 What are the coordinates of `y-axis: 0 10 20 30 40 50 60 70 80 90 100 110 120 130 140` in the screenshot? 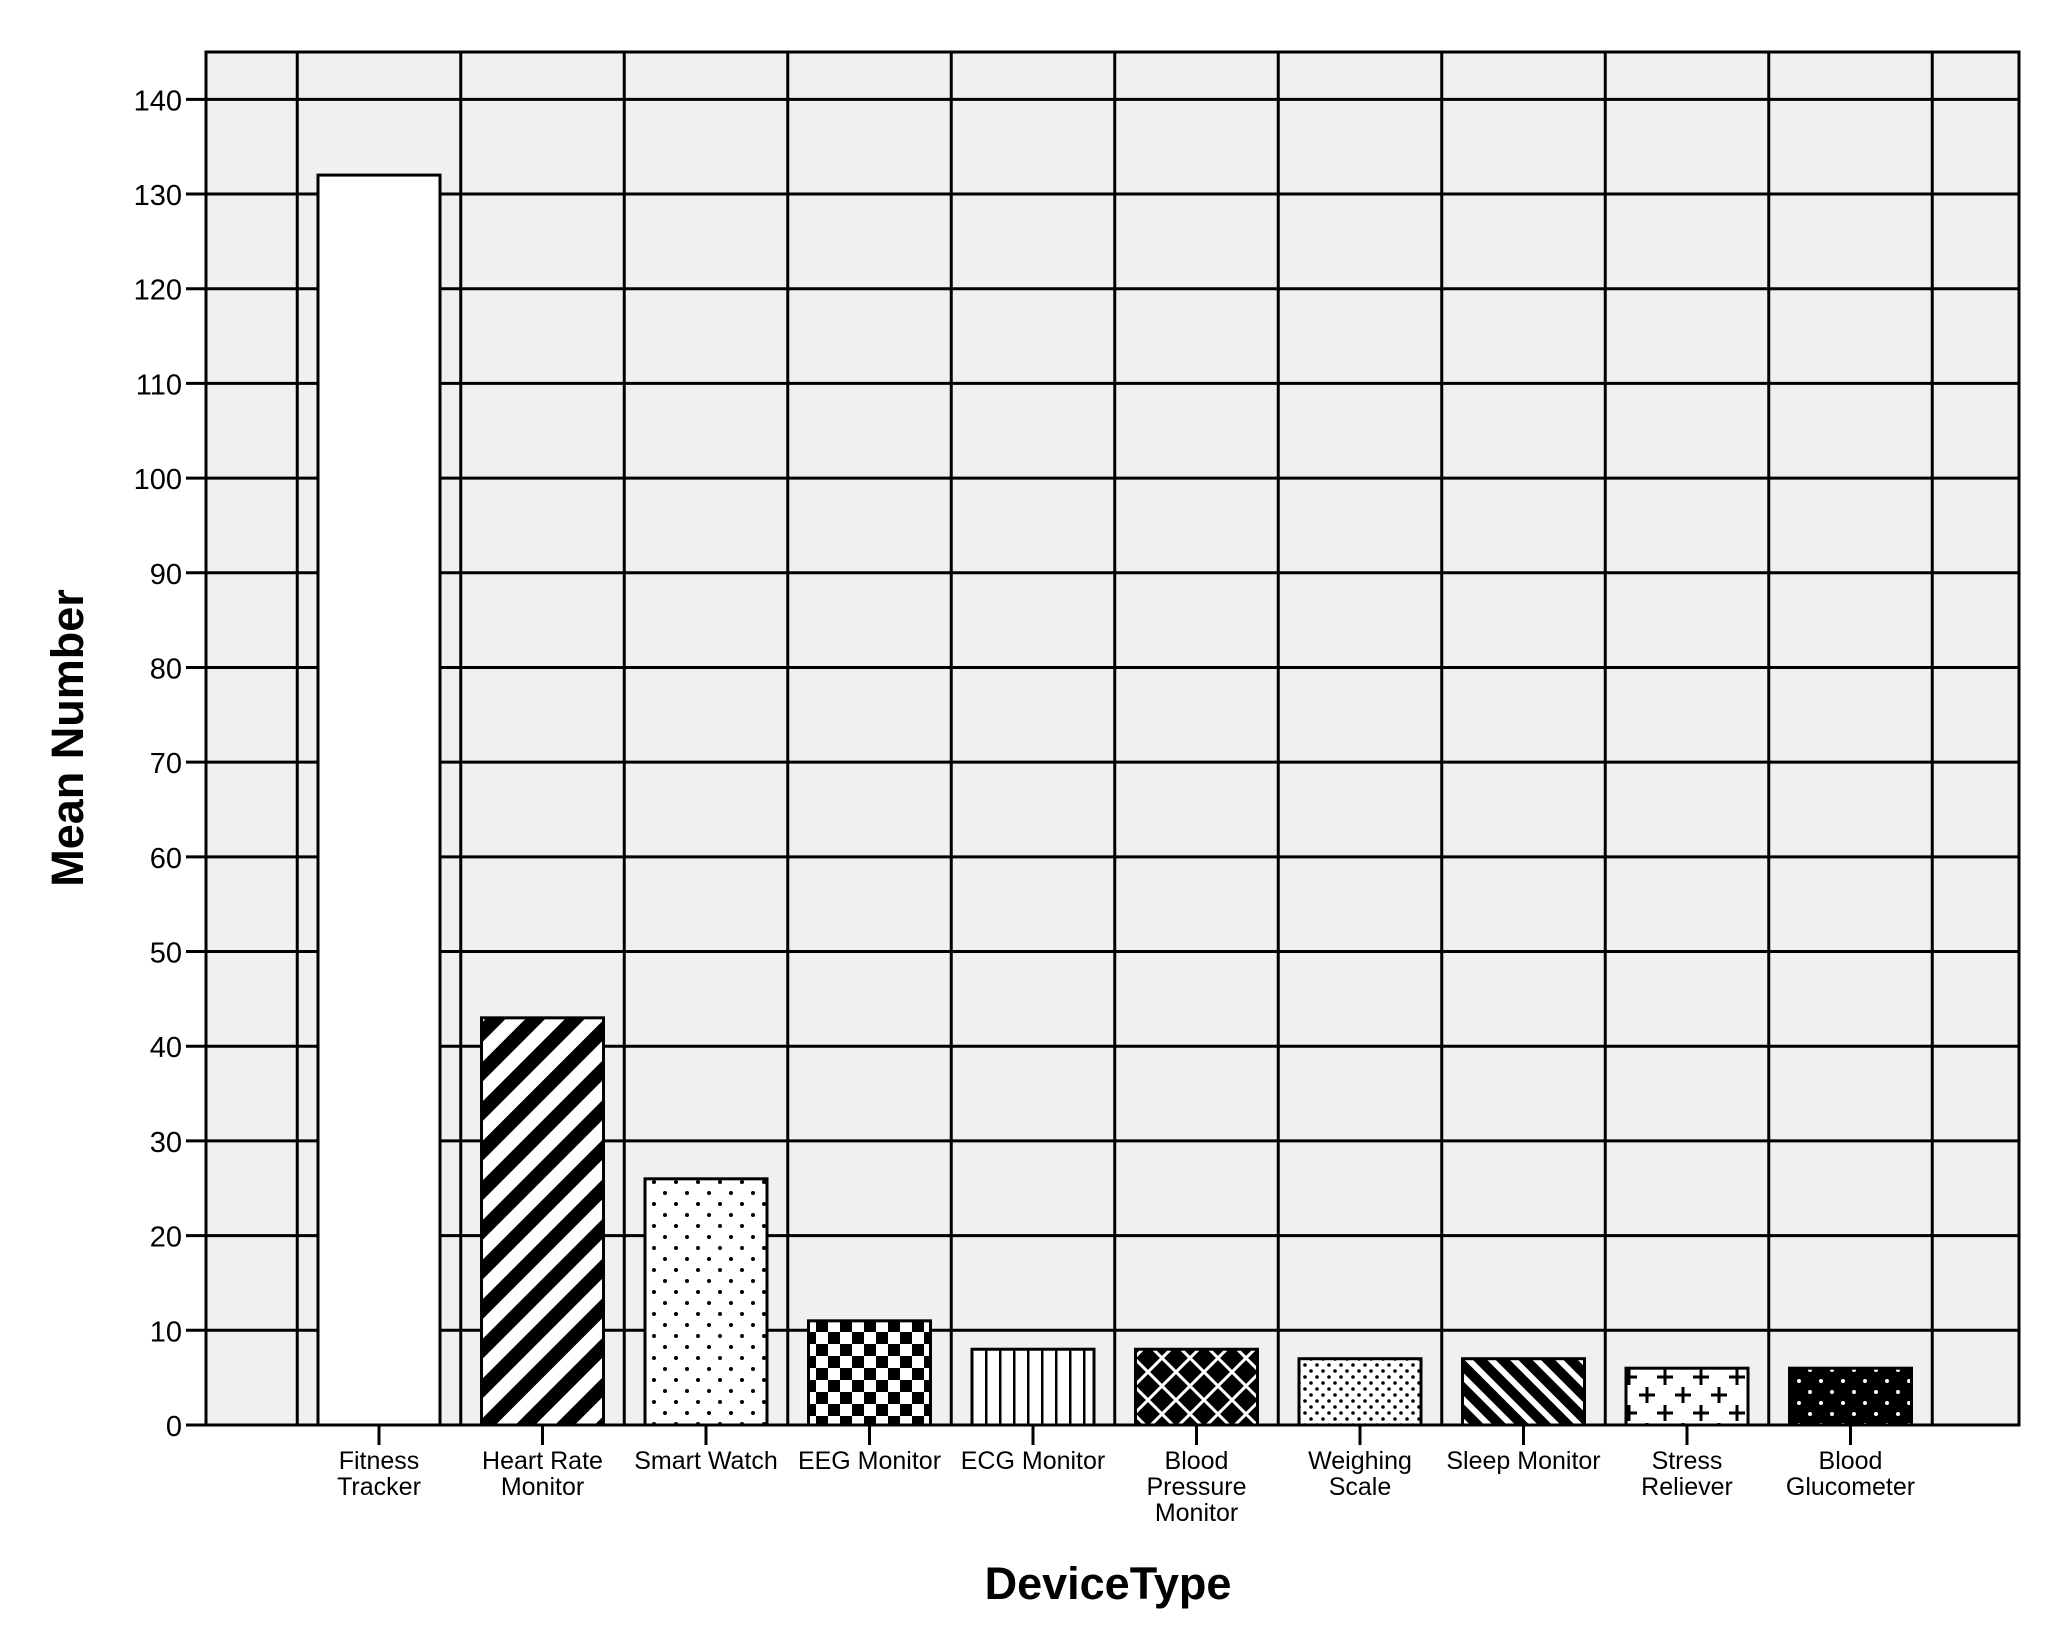 It's located at (170, 764).